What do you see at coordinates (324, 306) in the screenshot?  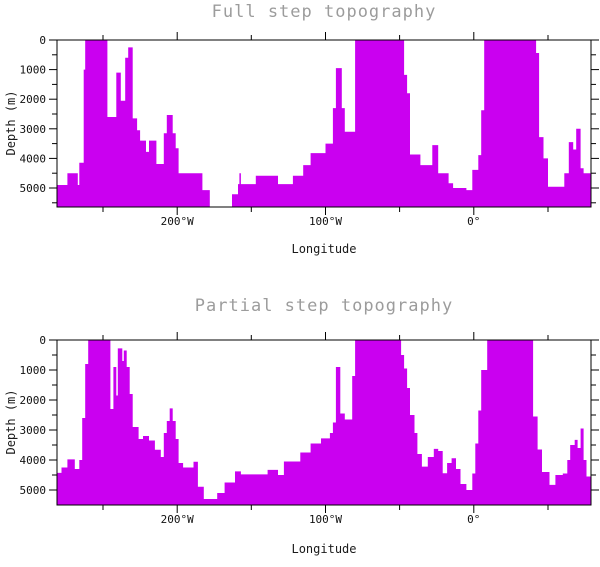 I see `chart-title: Partial step topography` at bounding box center [324, 306].